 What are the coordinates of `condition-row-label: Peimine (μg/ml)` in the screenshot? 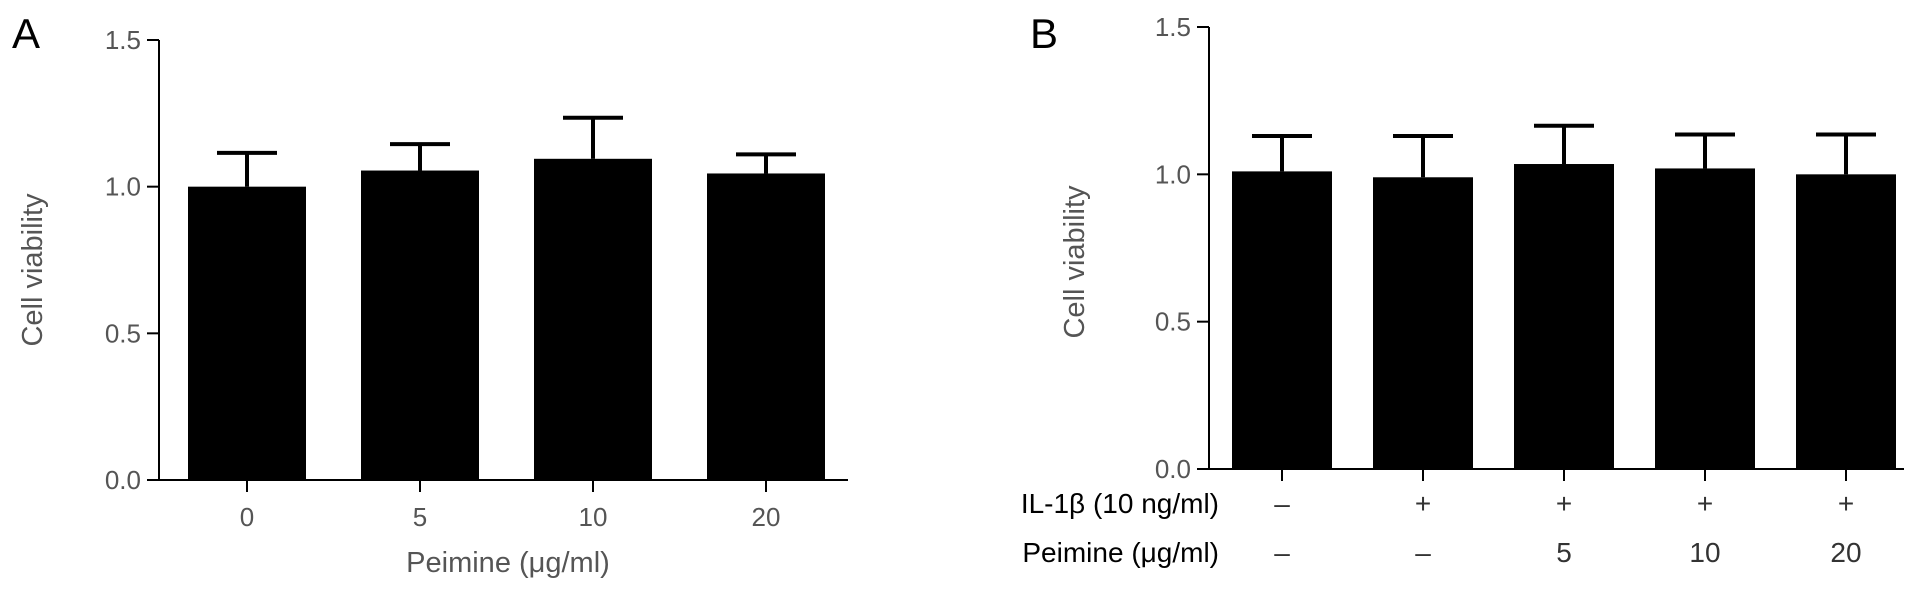 It's located at (1120, 552).